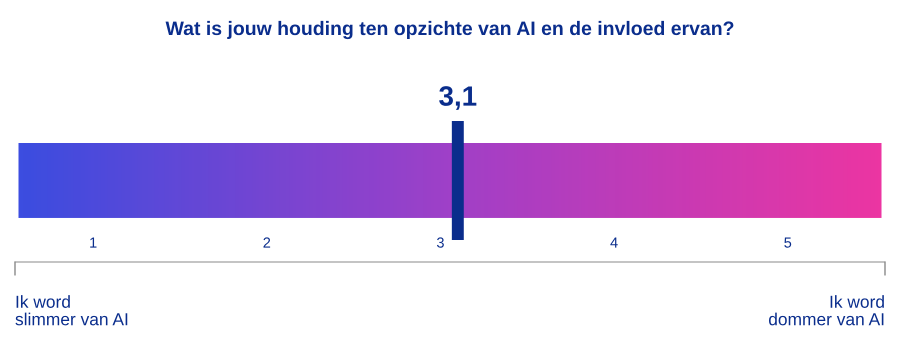 The image size is (900, 351). Describe the element at coordinates (440, 242) in the screenshot. I see `x-tick-label: 3` at that location.